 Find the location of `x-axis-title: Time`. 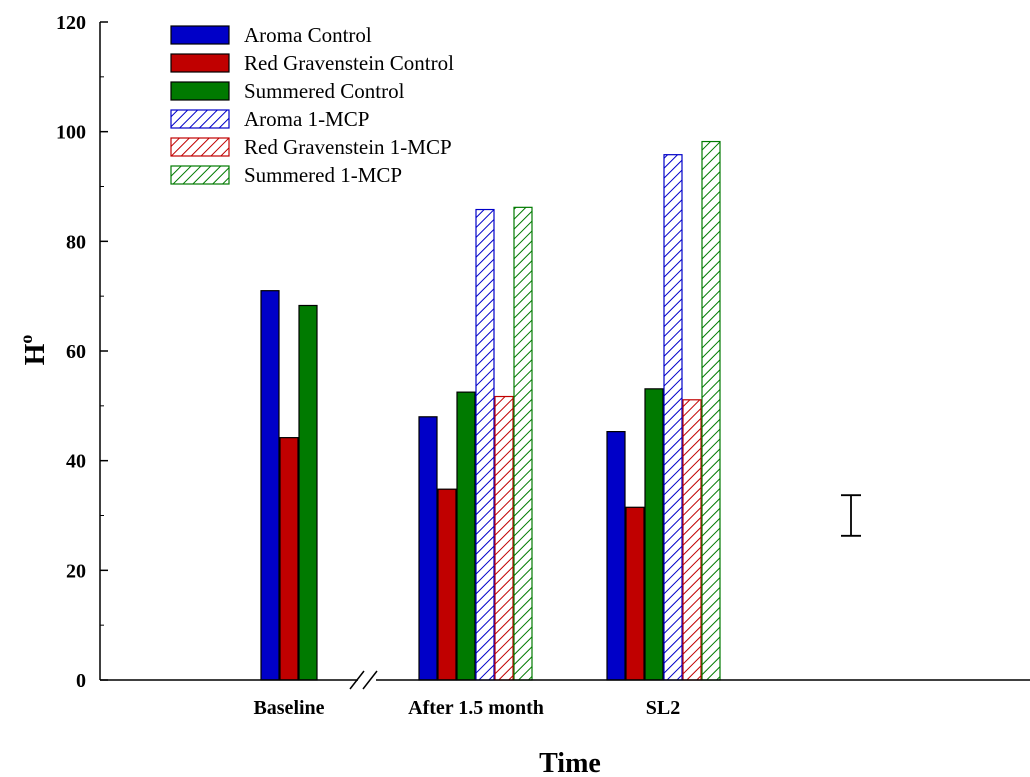

x-axis-title: Time is located at coordinates (570, 762).